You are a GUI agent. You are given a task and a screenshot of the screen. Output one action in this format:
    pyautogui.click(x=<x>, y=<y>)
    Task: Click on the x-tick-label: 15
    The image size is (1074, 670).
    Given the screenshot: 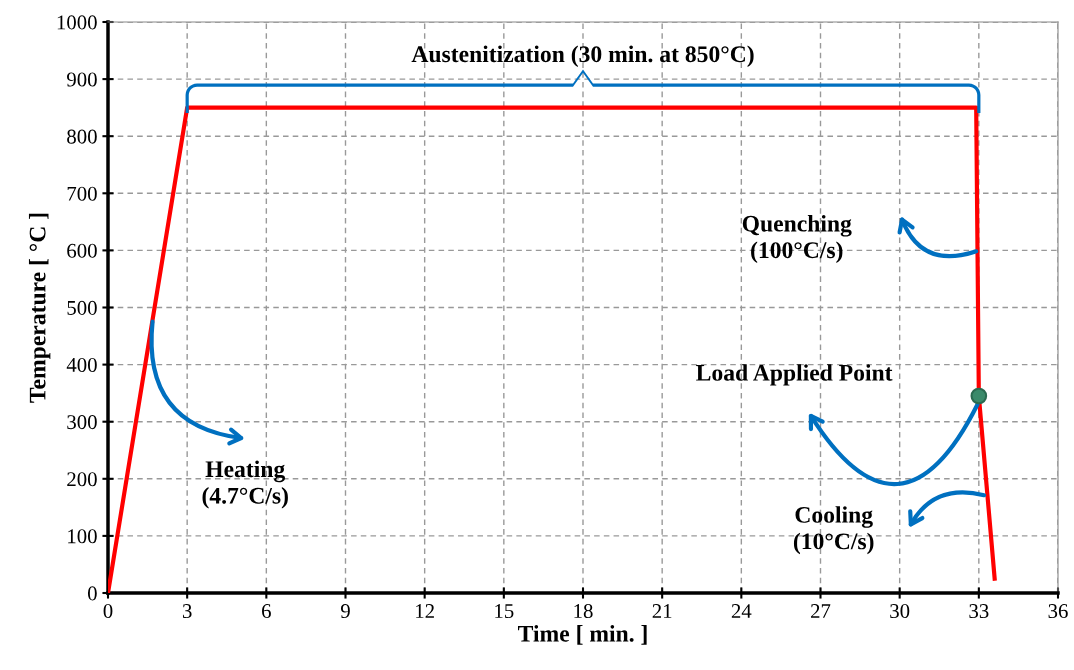 What is the action you would take?
    pyautogui.click(x=504, y=611)
    